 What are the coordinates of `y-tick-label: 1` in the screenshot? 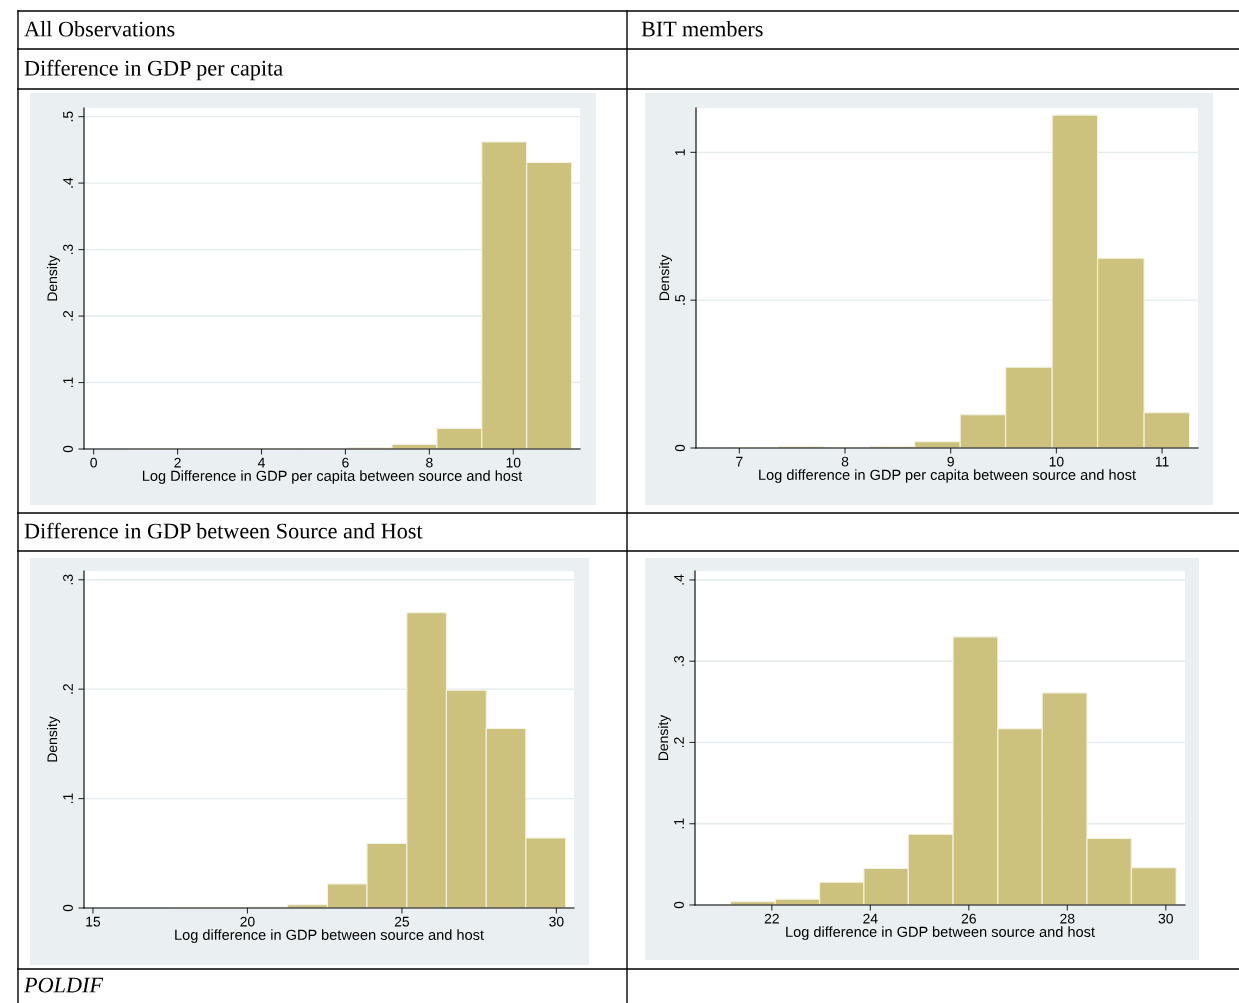 It's located at (680, 152).